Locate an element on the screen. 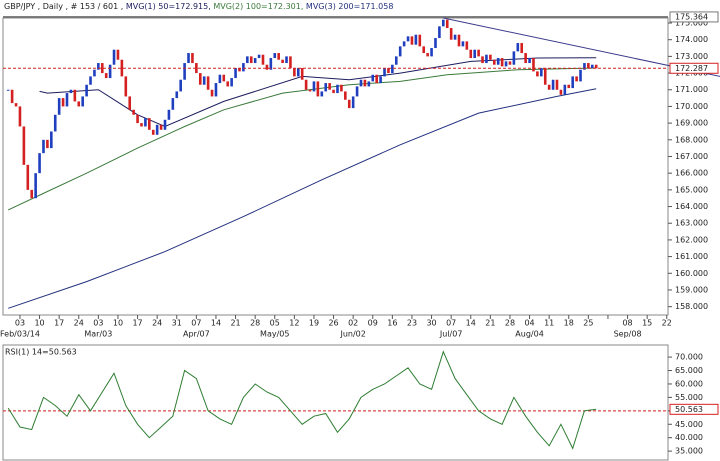 The height and width of the screenshot is (461, 720). y-tick-label: 165.000 is located at coordinates (691, 189).